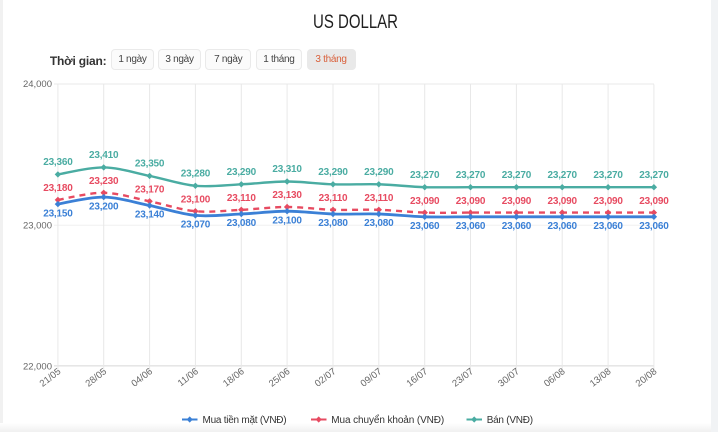 The width and height of the screenshot is (720, 432). I want to click on svg-text: 23,280, so click(196, 174).